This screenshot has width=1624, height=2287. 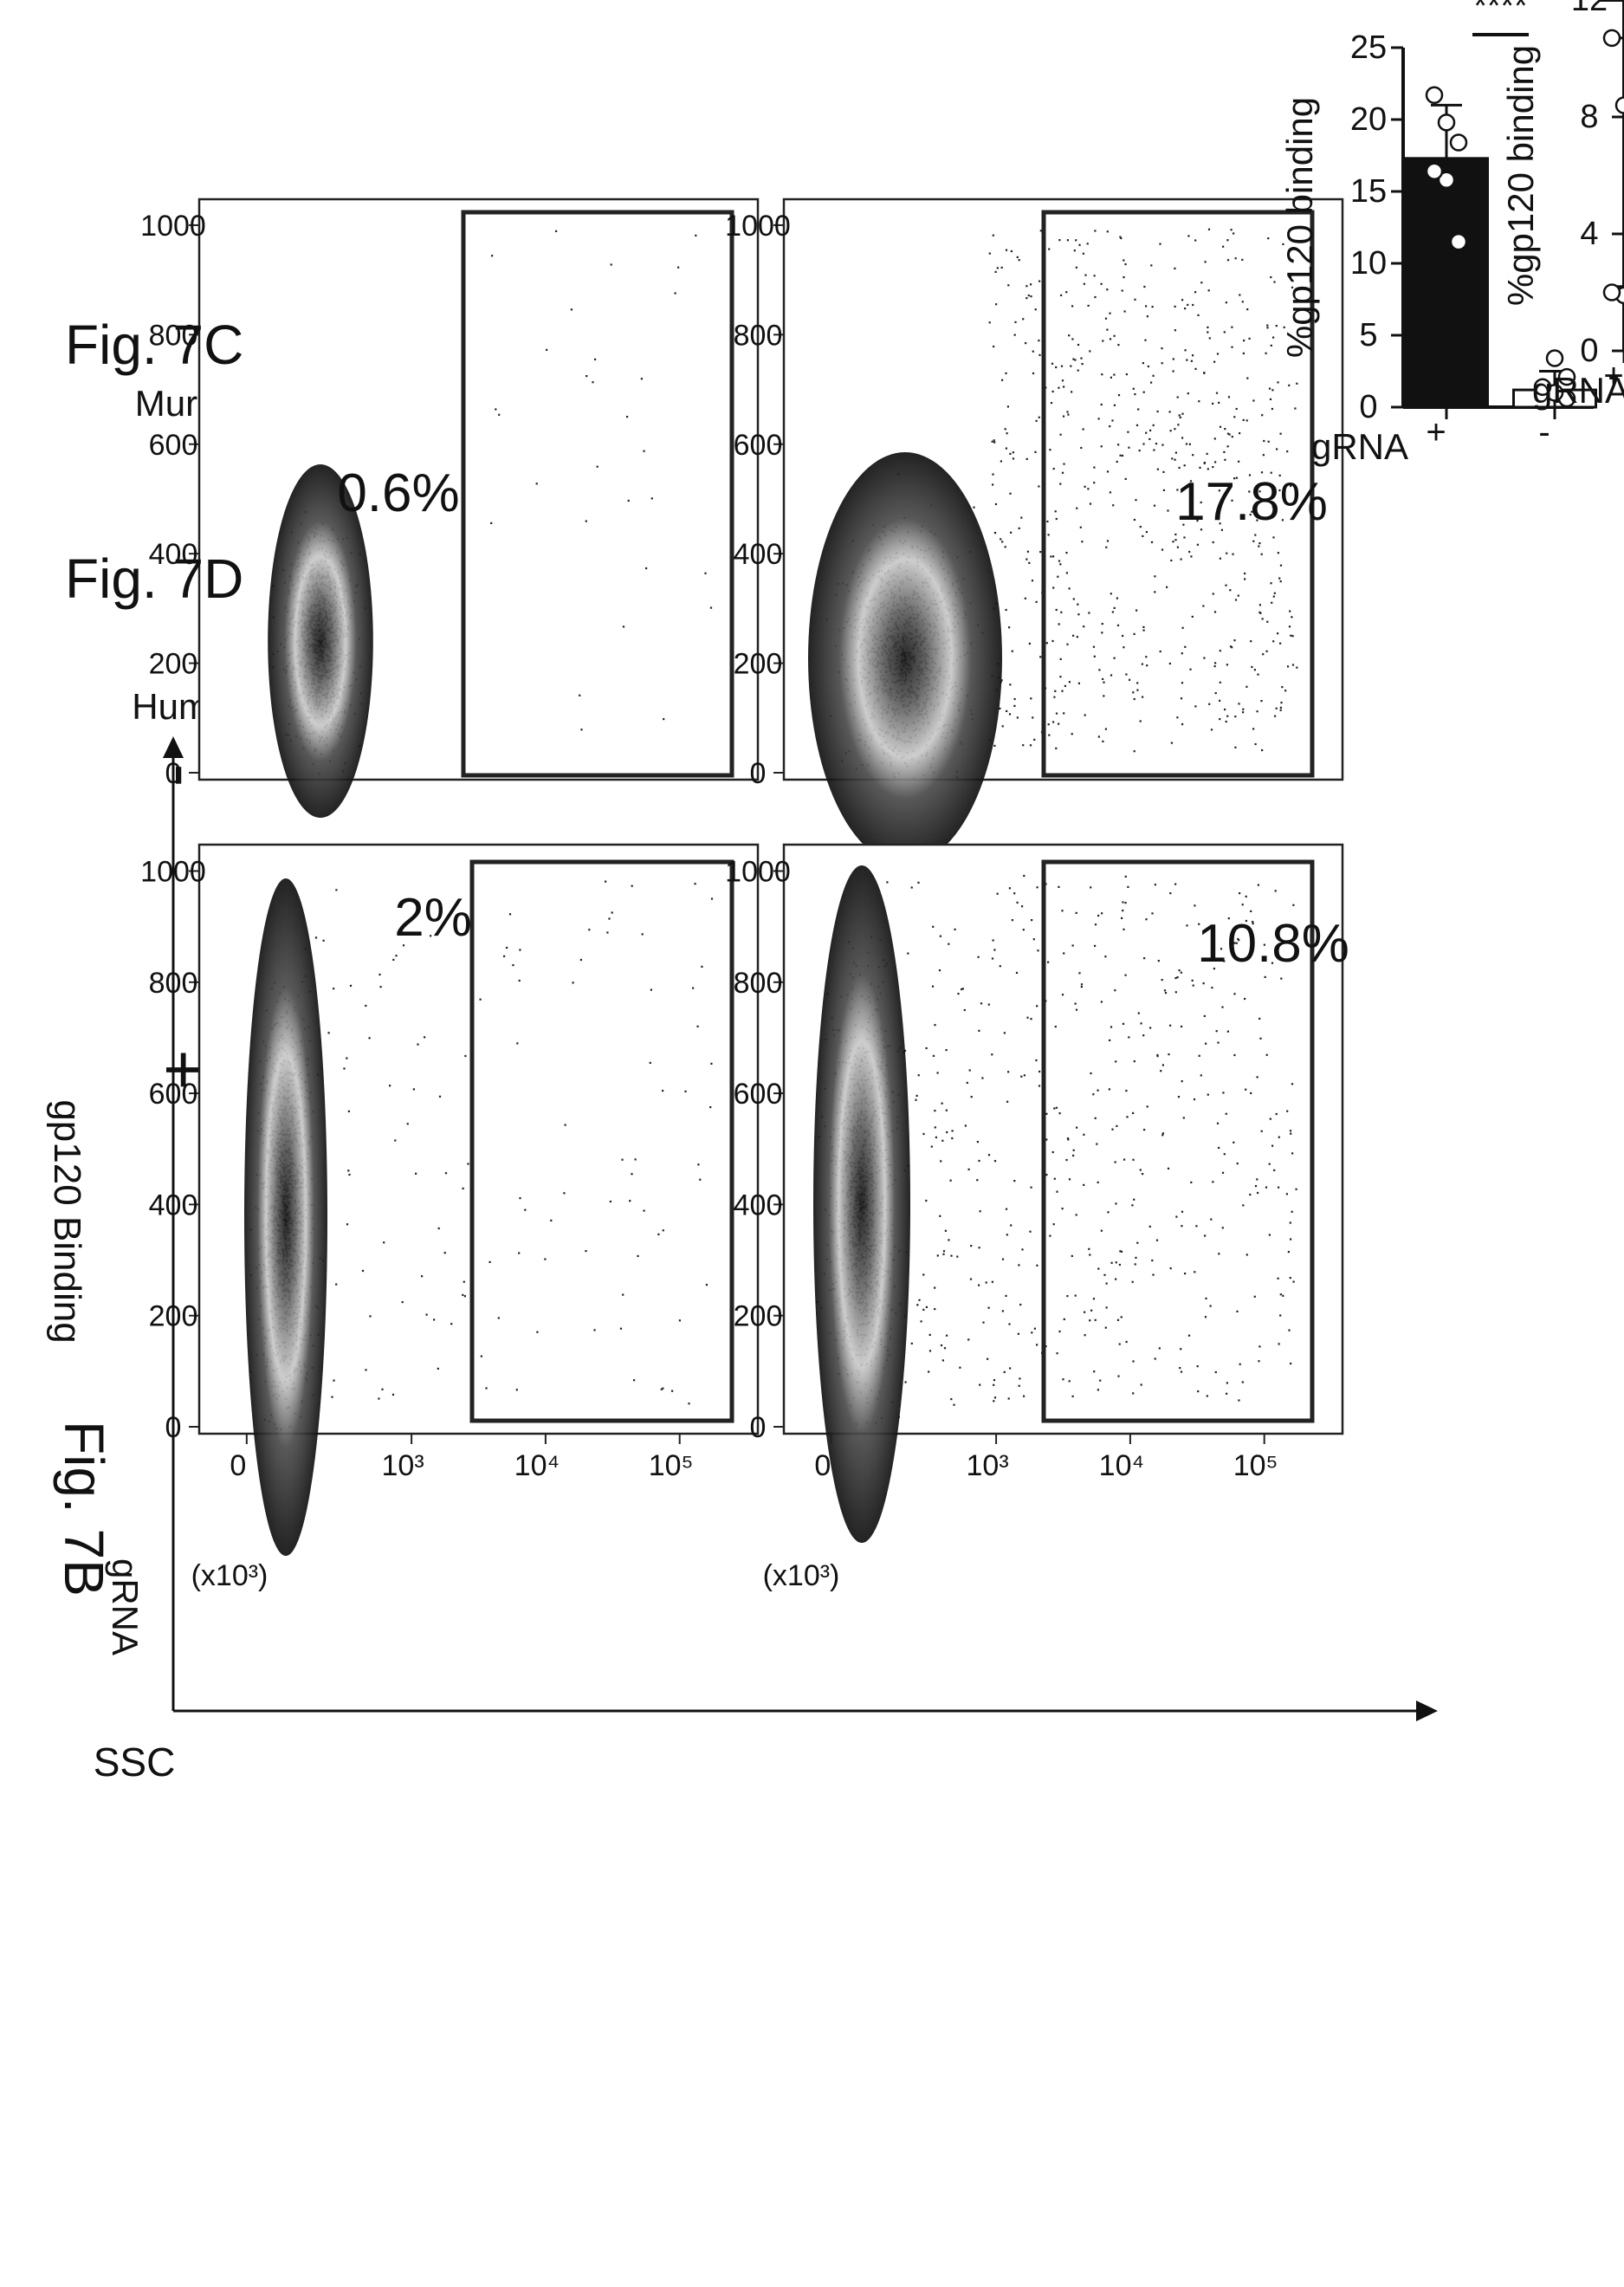 I want to click on y-tick-label: 1000, so click(x=173, y=871).